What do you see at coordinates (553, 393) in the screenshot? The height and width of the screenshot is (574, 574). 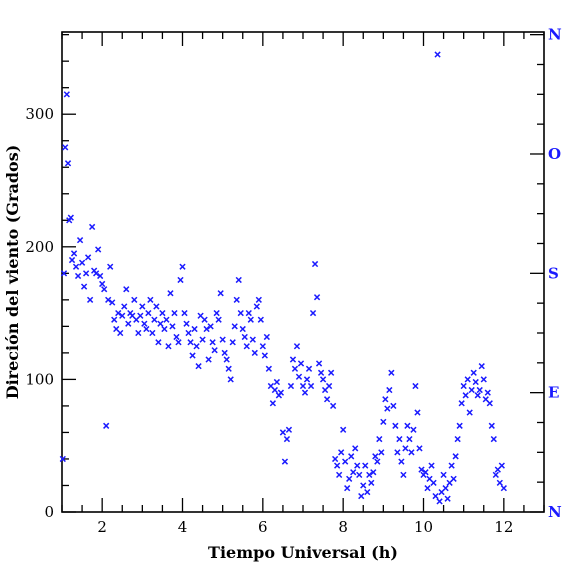 I see `compass-label: E` at bounding box center [553, 393].